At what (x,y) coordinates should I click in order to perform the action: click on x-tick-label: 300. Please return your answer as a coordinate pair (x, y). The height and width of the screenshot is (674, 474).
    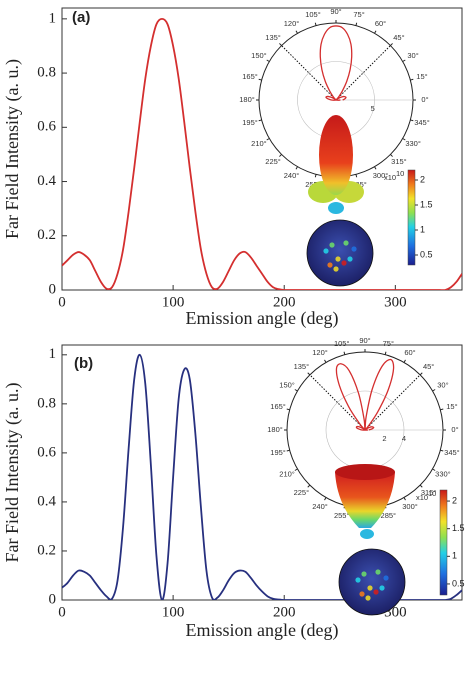
    Looking at the image, I should click on (395, 302).